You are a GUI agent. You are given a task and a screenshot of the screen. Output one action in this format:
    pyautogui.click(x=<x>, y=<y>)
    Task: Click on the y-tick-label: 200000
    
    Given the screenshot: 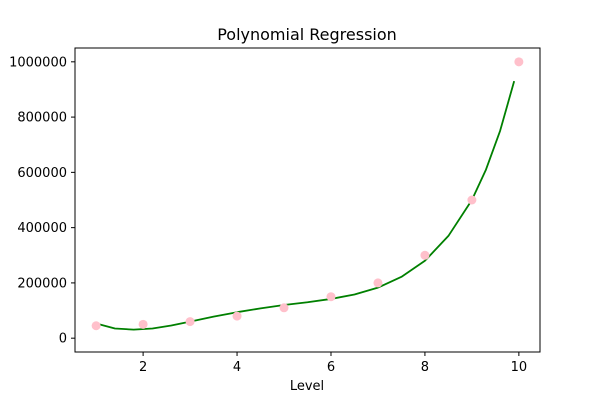 What is the action you would take?
    pyautogui.click(x=42, y=283)
    